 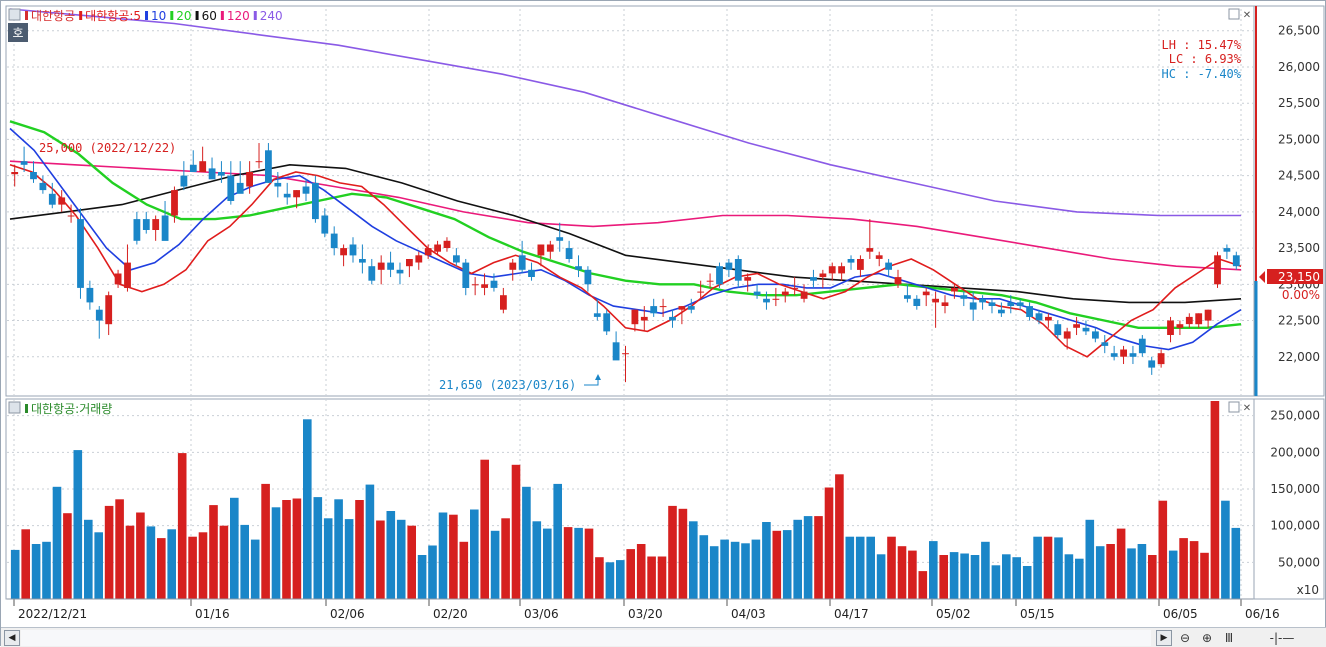 What do you see at coordinates (1247, 408) in the screenshot?
I see `volume-panel-close-icon: ✕` at bounding box center [1247, 408].